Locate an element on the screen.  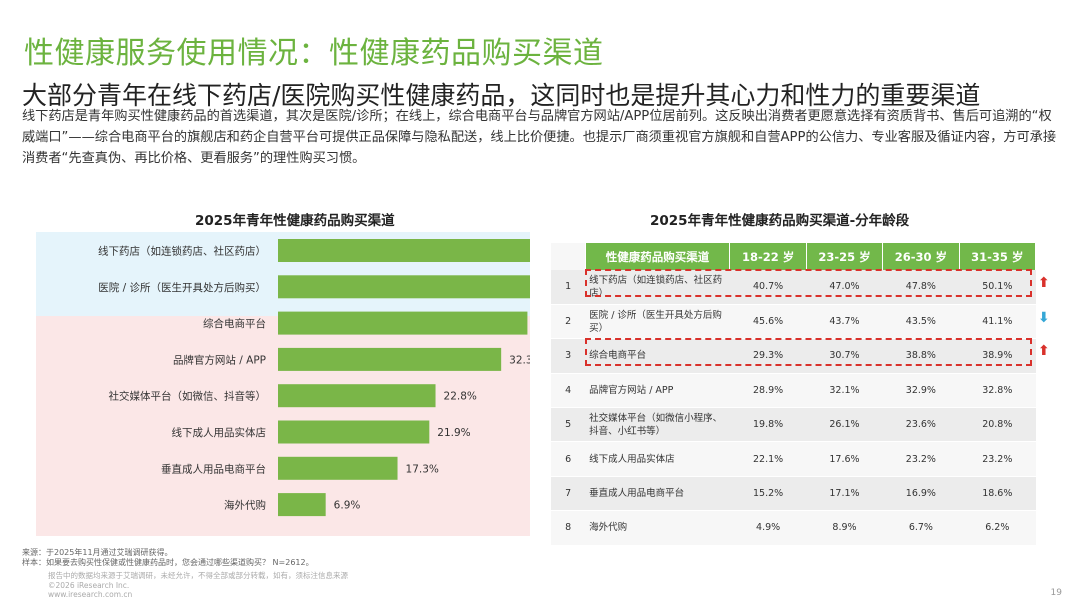
row-rank: 8 is located at coordinates (568, 528).